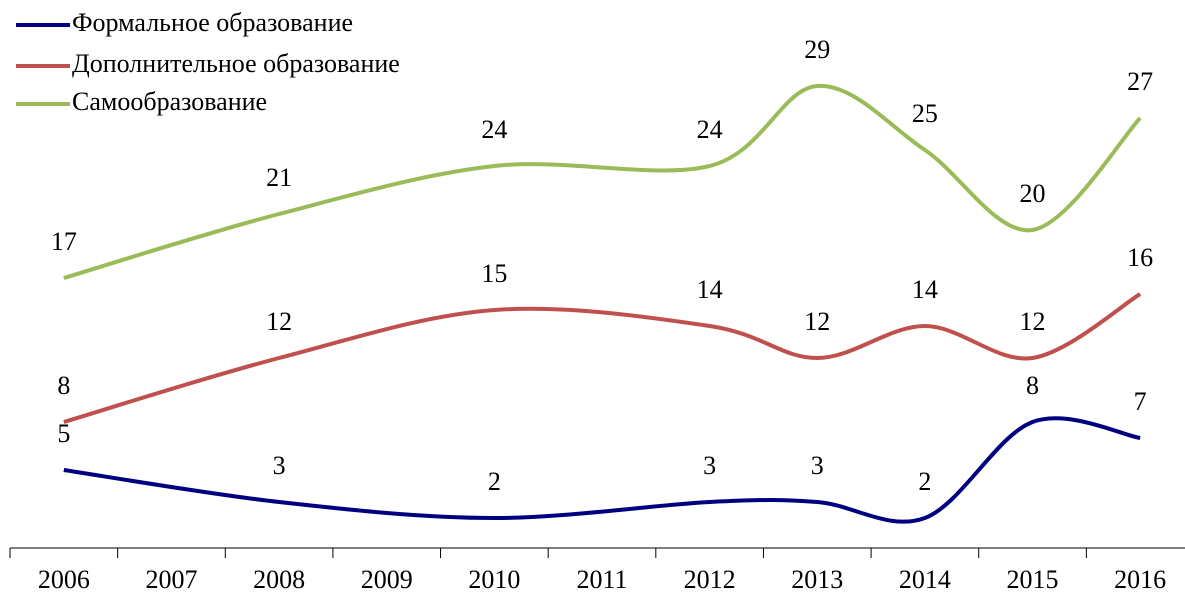 The image size is (1185, 600). What do you see at coordinates (279, 177) in the screenshot?
I see `data-label: 21` at bounding box center [279, 177].